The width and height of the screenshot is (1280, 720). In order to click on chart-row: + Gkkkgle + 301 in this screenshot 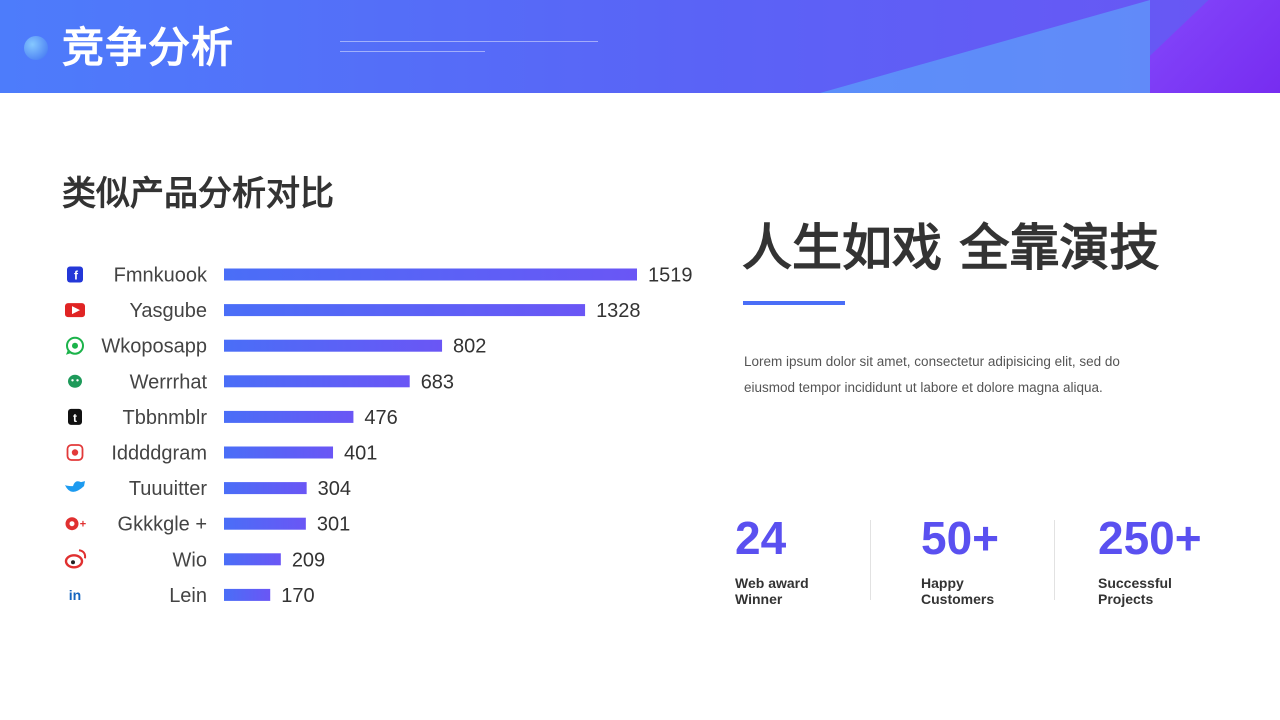, I will do `click(207, 525)`.